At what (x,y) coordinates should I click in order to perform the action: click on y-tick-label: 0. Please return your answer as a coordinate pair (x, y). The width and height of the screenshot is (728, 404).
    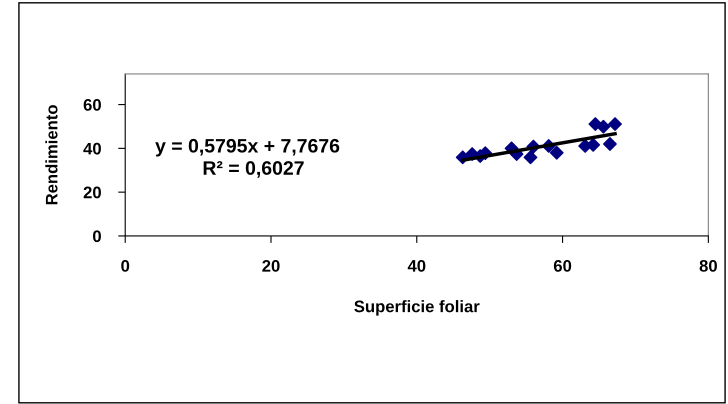
    Looking at the image, I should click on (96, 236).